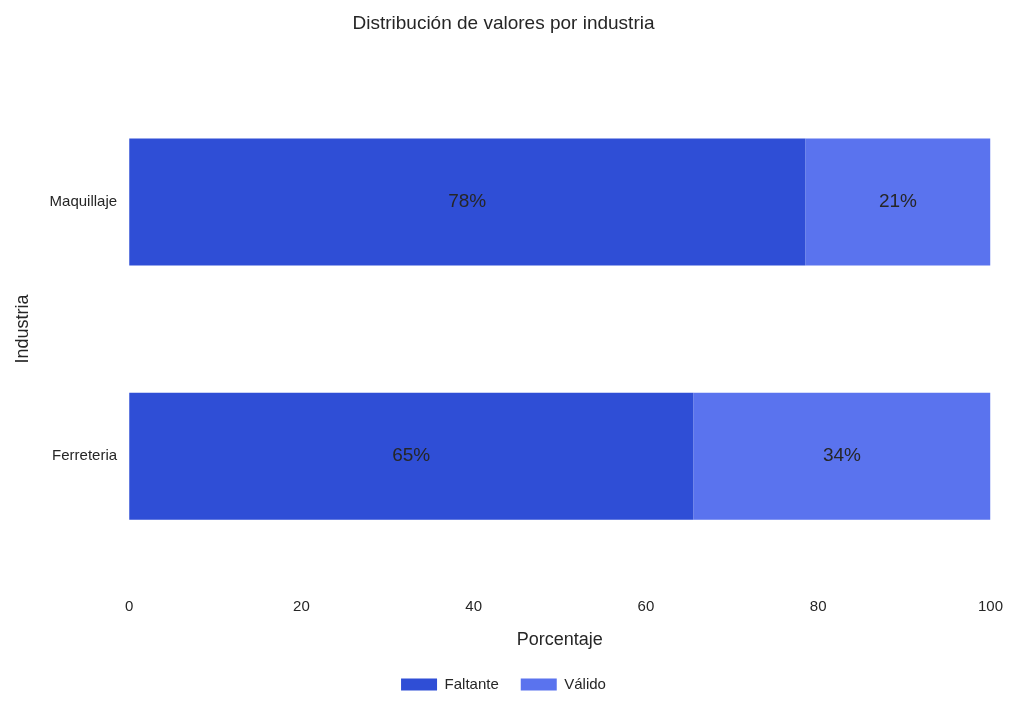 This screenshot has width=1025, height=710. Describe the element at coordinates (471, 683) in the screenshot. I see `legend-label: Faltante` at that location.